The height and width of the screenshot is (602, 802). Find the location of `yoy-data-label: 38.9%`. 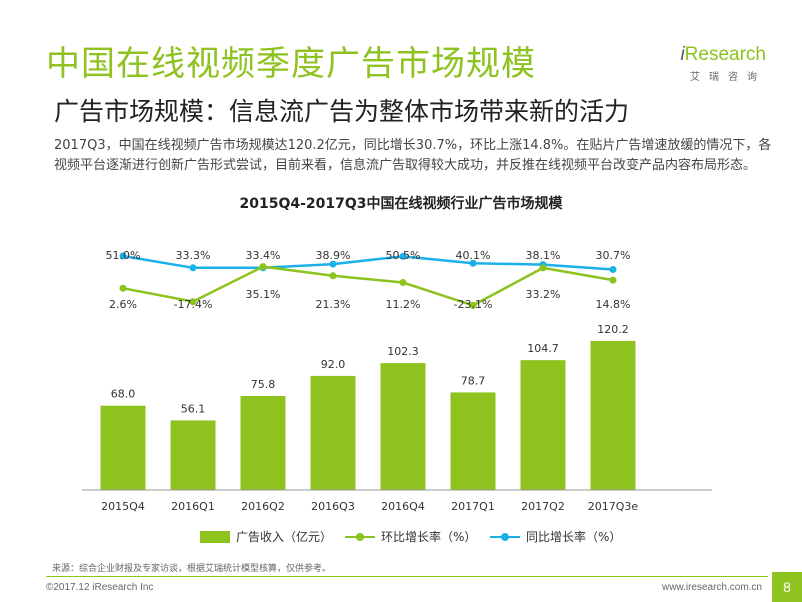

yoy-data-label: 38.9% is located at coordinates (333, 255).